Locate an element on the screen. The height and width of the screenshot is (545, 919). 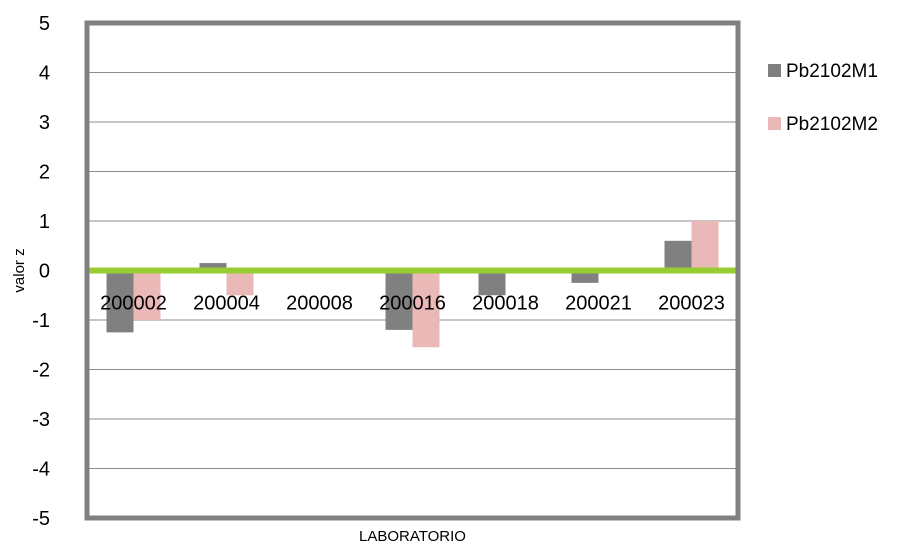
y-axis-title: valor z is located at coordinates (19, 270).